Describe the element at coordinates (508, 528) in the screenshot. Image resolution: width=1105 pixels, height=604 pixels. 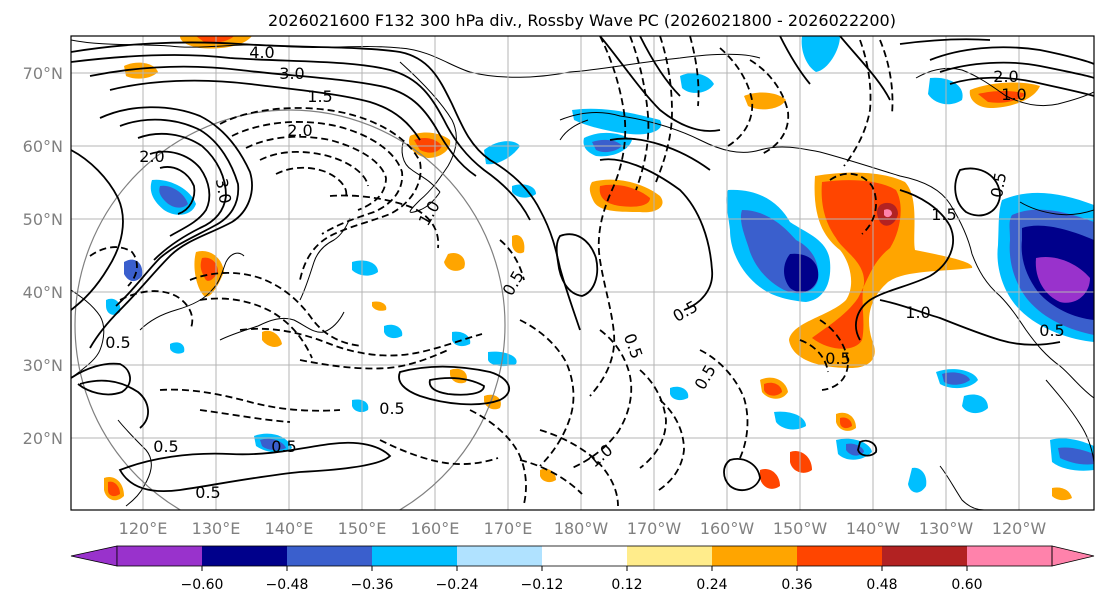
I see `lon-label: 170°E` at that location.